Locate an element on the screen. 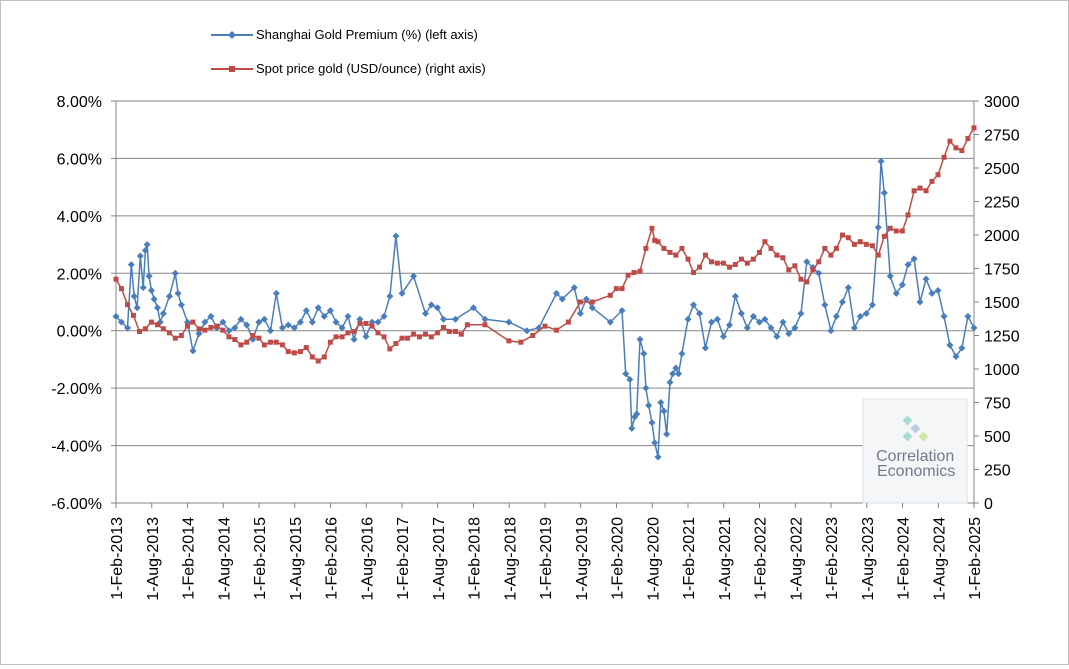 The width and height of the screenshot is (1069, 669). watermark: Correlation Economics is located at coordinates (915, 451).